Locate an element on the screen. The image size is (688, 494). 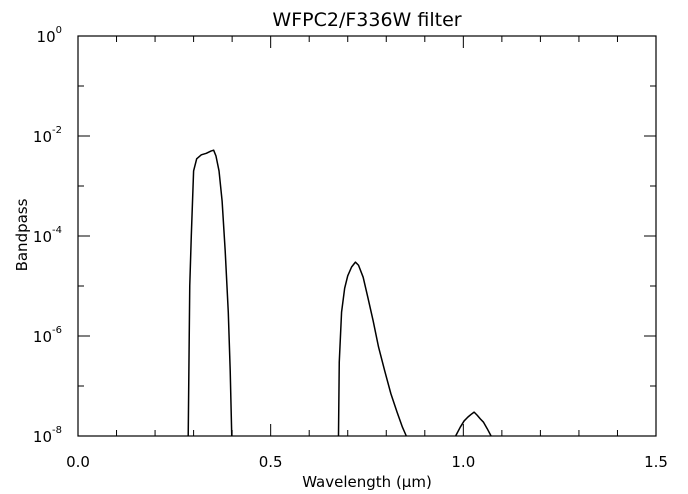
y-tick-label: 10⁻⁸ is located at coordinates (47, 435).